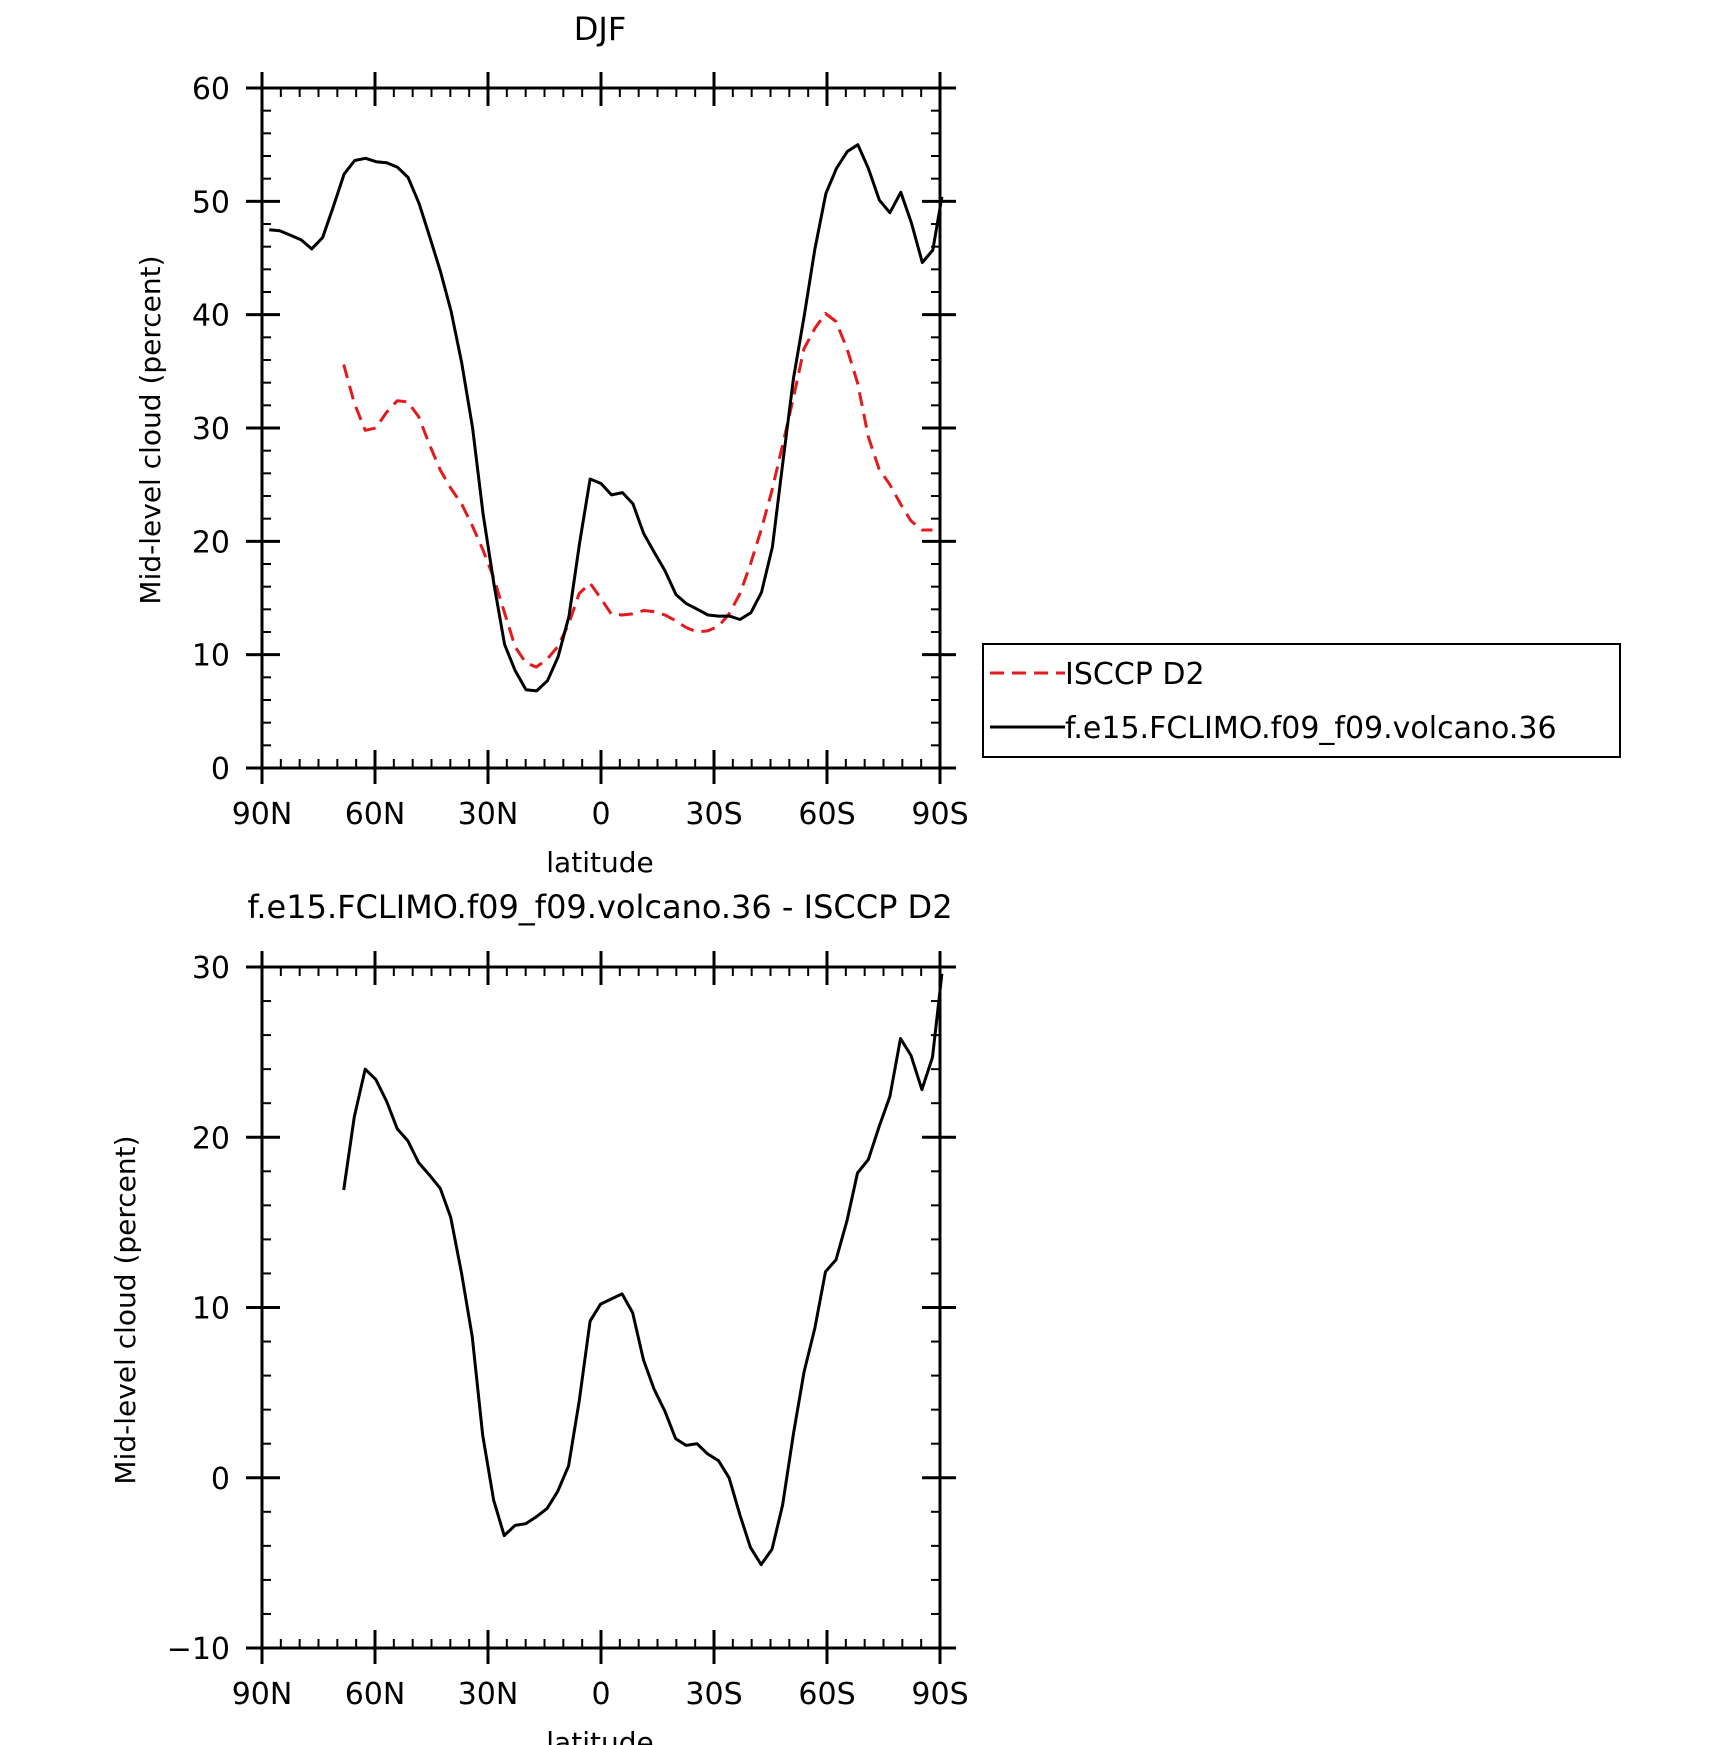 The height and width of the screenshot is (1745, 1710). I want to click on legend-label-model: f.e15.FCLIMO.f09_f09.volcano.36, so click(1311, 728).